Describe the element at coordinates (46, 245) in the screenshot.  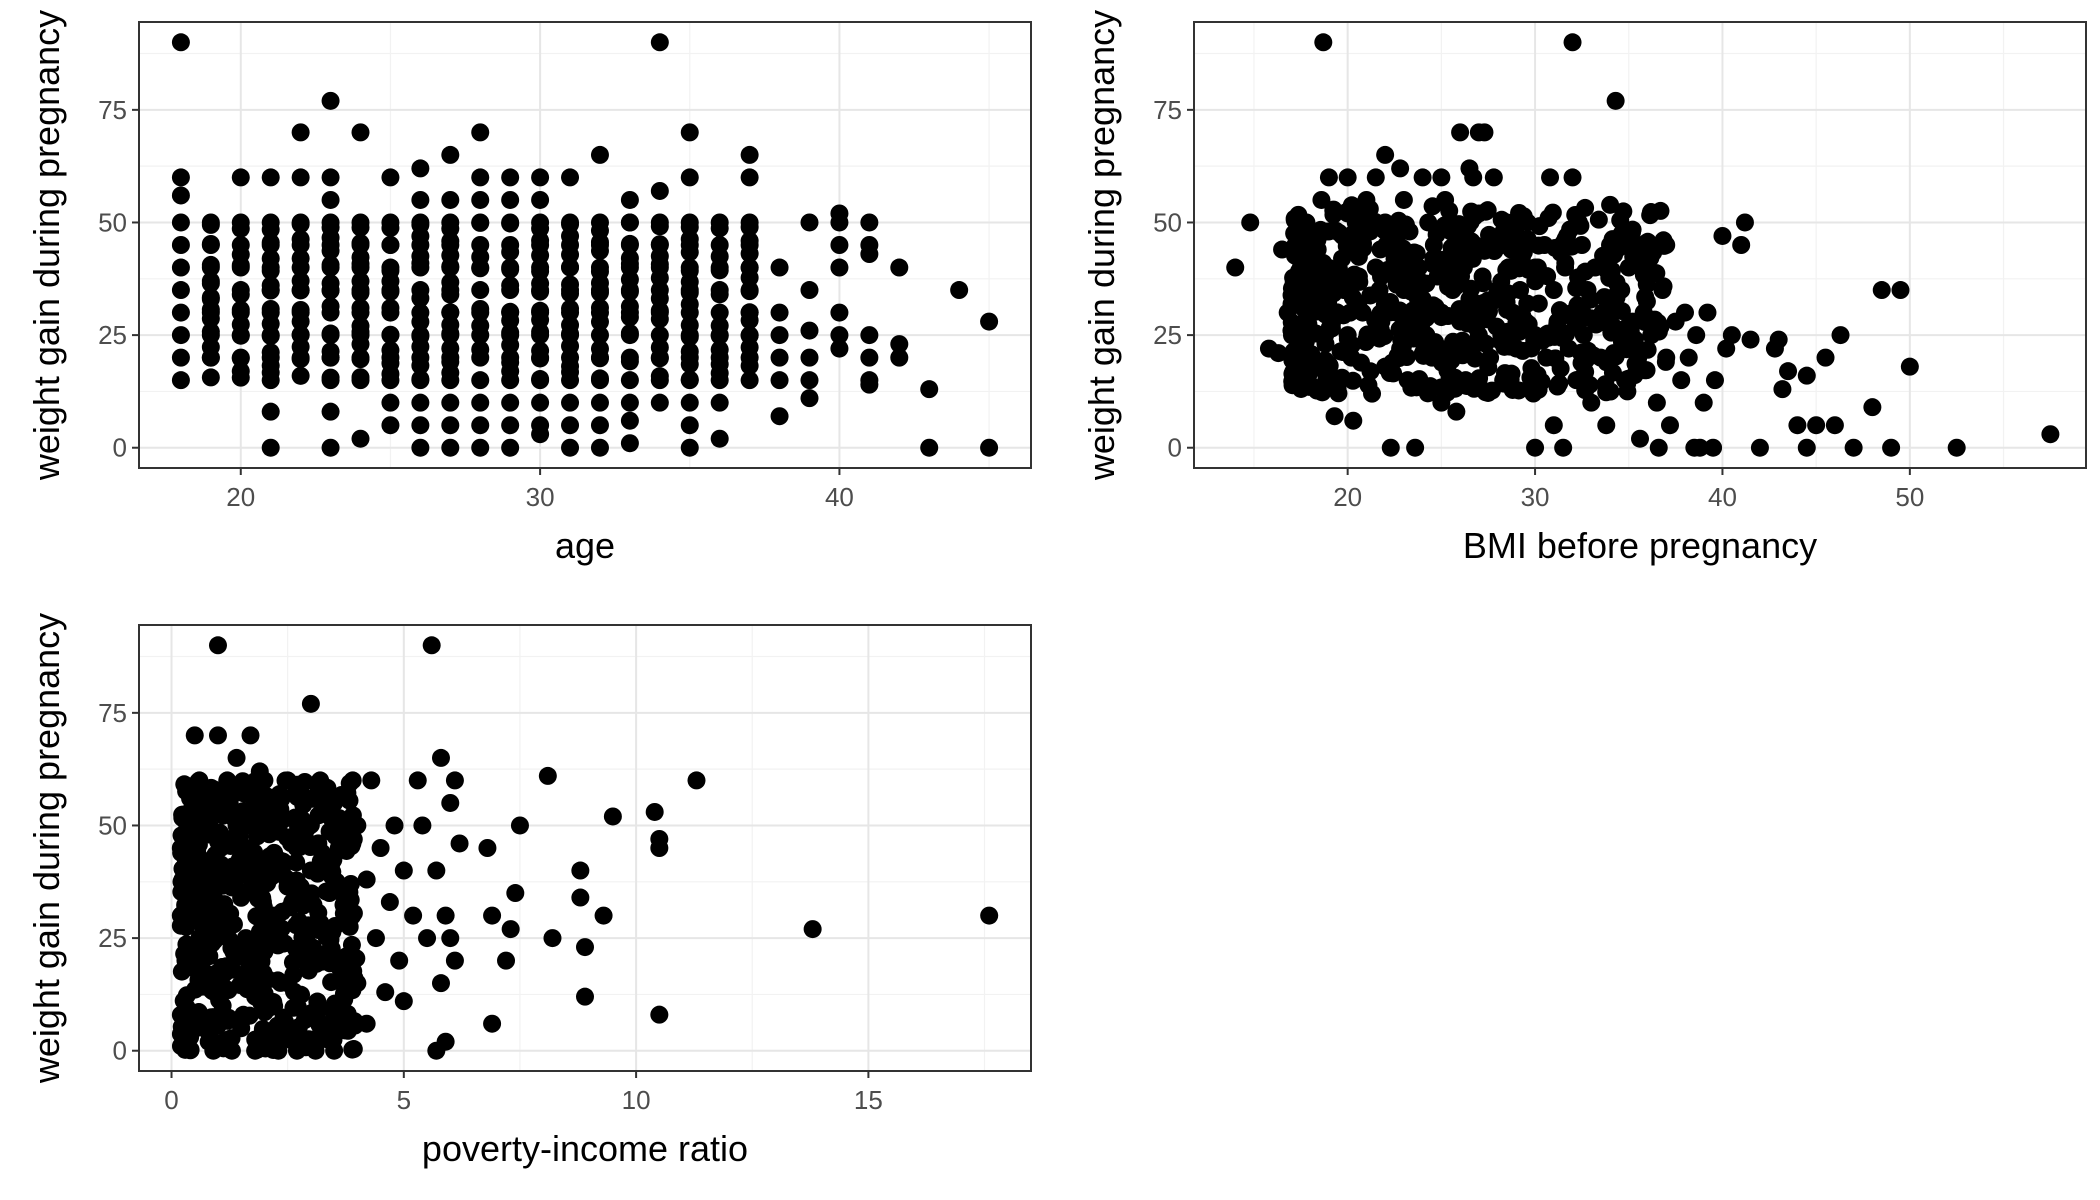
I see `y-axis-title: weight gain during pregnancy` at that location.